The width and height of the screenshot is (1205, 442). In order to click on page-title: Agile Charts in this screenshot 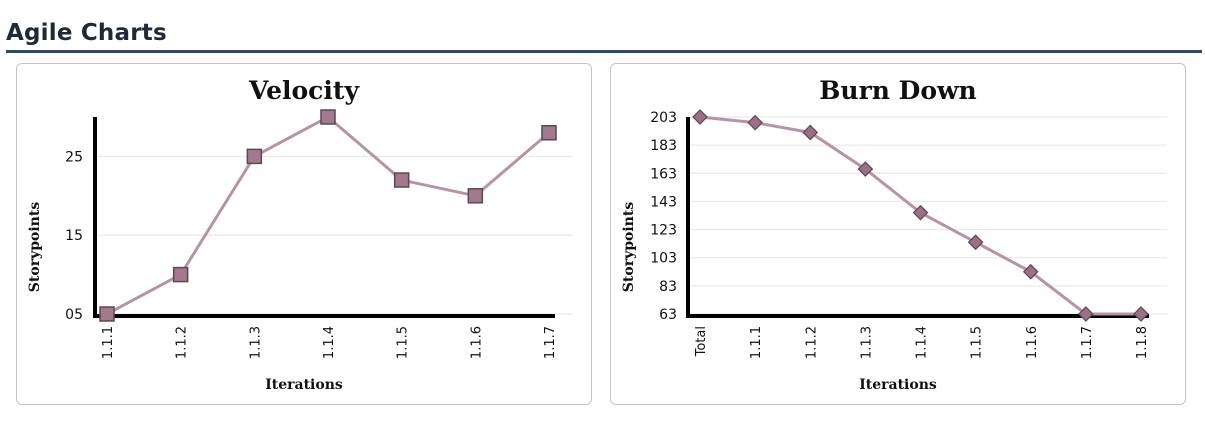, I will do `click(86, 33)`.